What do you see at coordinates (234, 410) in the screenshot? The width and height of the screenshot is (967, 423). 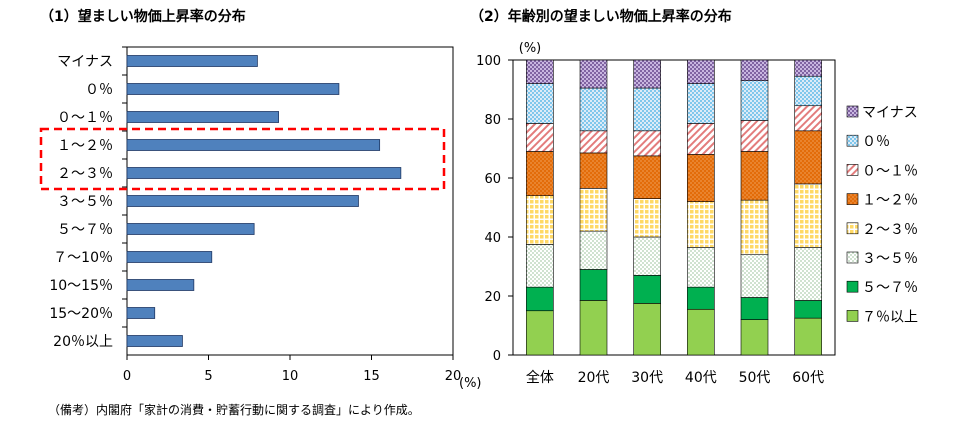 I see `source-note: （備考）内閣府「家計の消費・貯蓄行動に関する調査」により作成。` at bounding box center [234, 410].